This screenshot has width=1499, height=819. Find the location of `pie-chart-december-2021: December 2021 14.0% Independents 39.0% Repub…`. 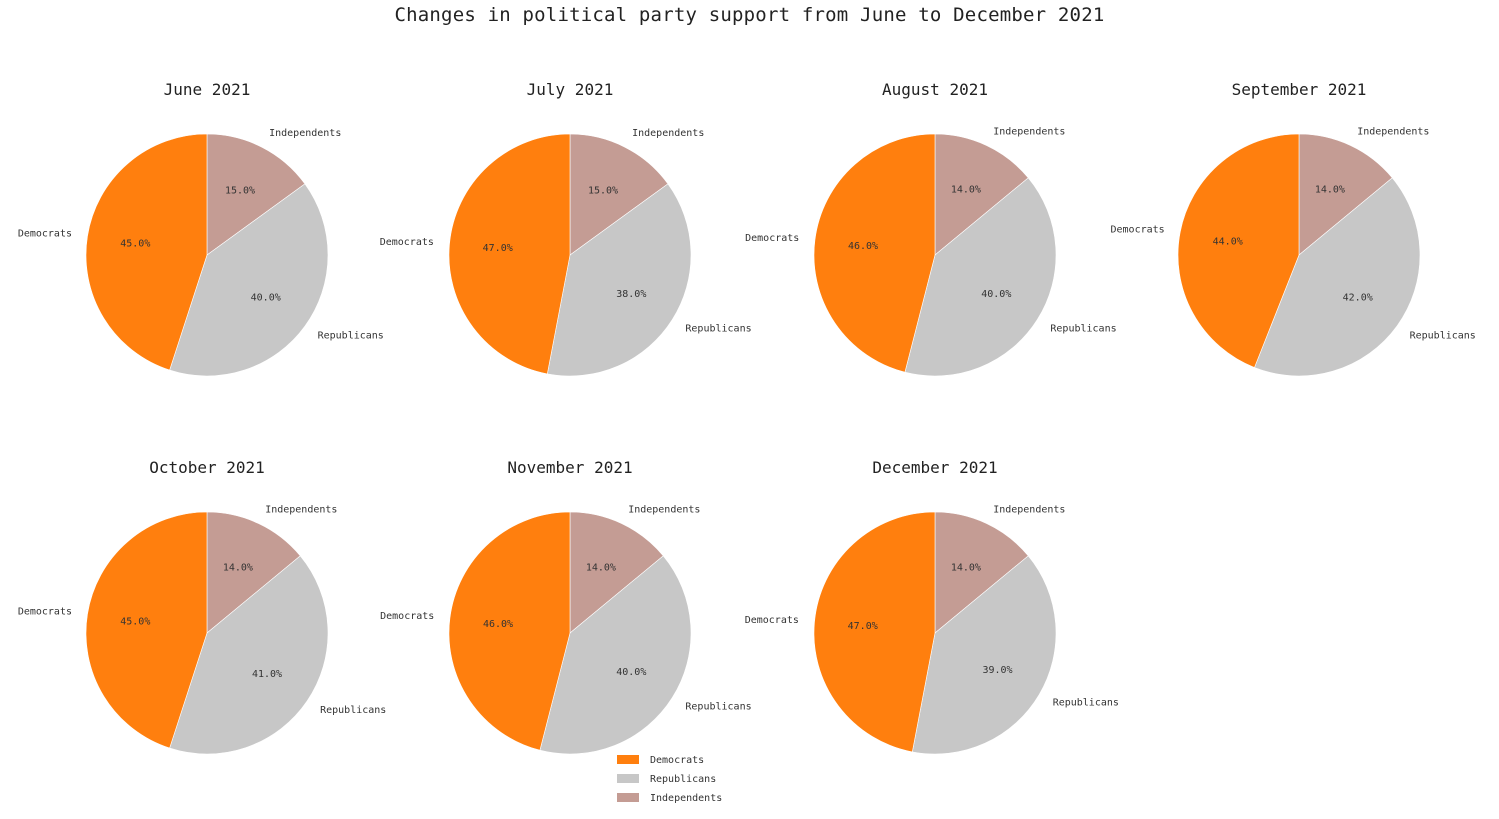

pie-chart-december-2021: December 2021 14.0% Independents 39.0% Repub… is located at coordinates (932, 606).